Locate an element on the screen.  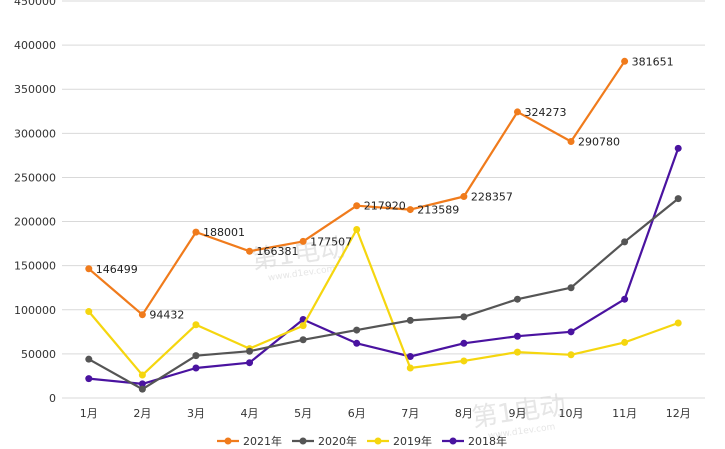
y-tick-label: 100000 is located at coordinates (35, 310).